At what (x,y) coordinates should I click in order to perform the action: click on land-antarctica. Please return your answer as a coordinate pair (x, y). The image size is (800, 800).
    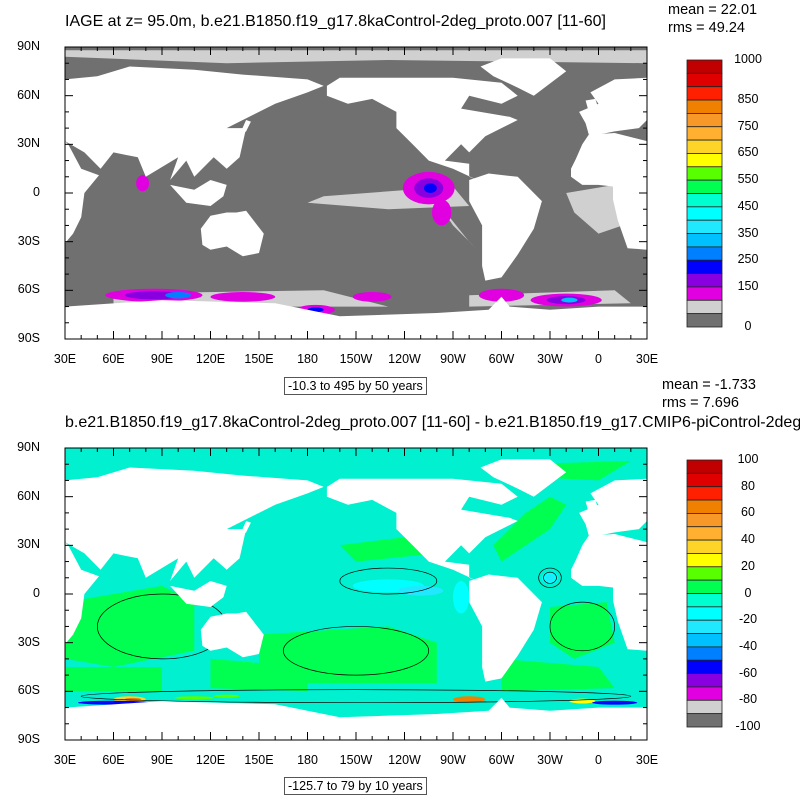
    Looking at the image, I should click on (356, 718).